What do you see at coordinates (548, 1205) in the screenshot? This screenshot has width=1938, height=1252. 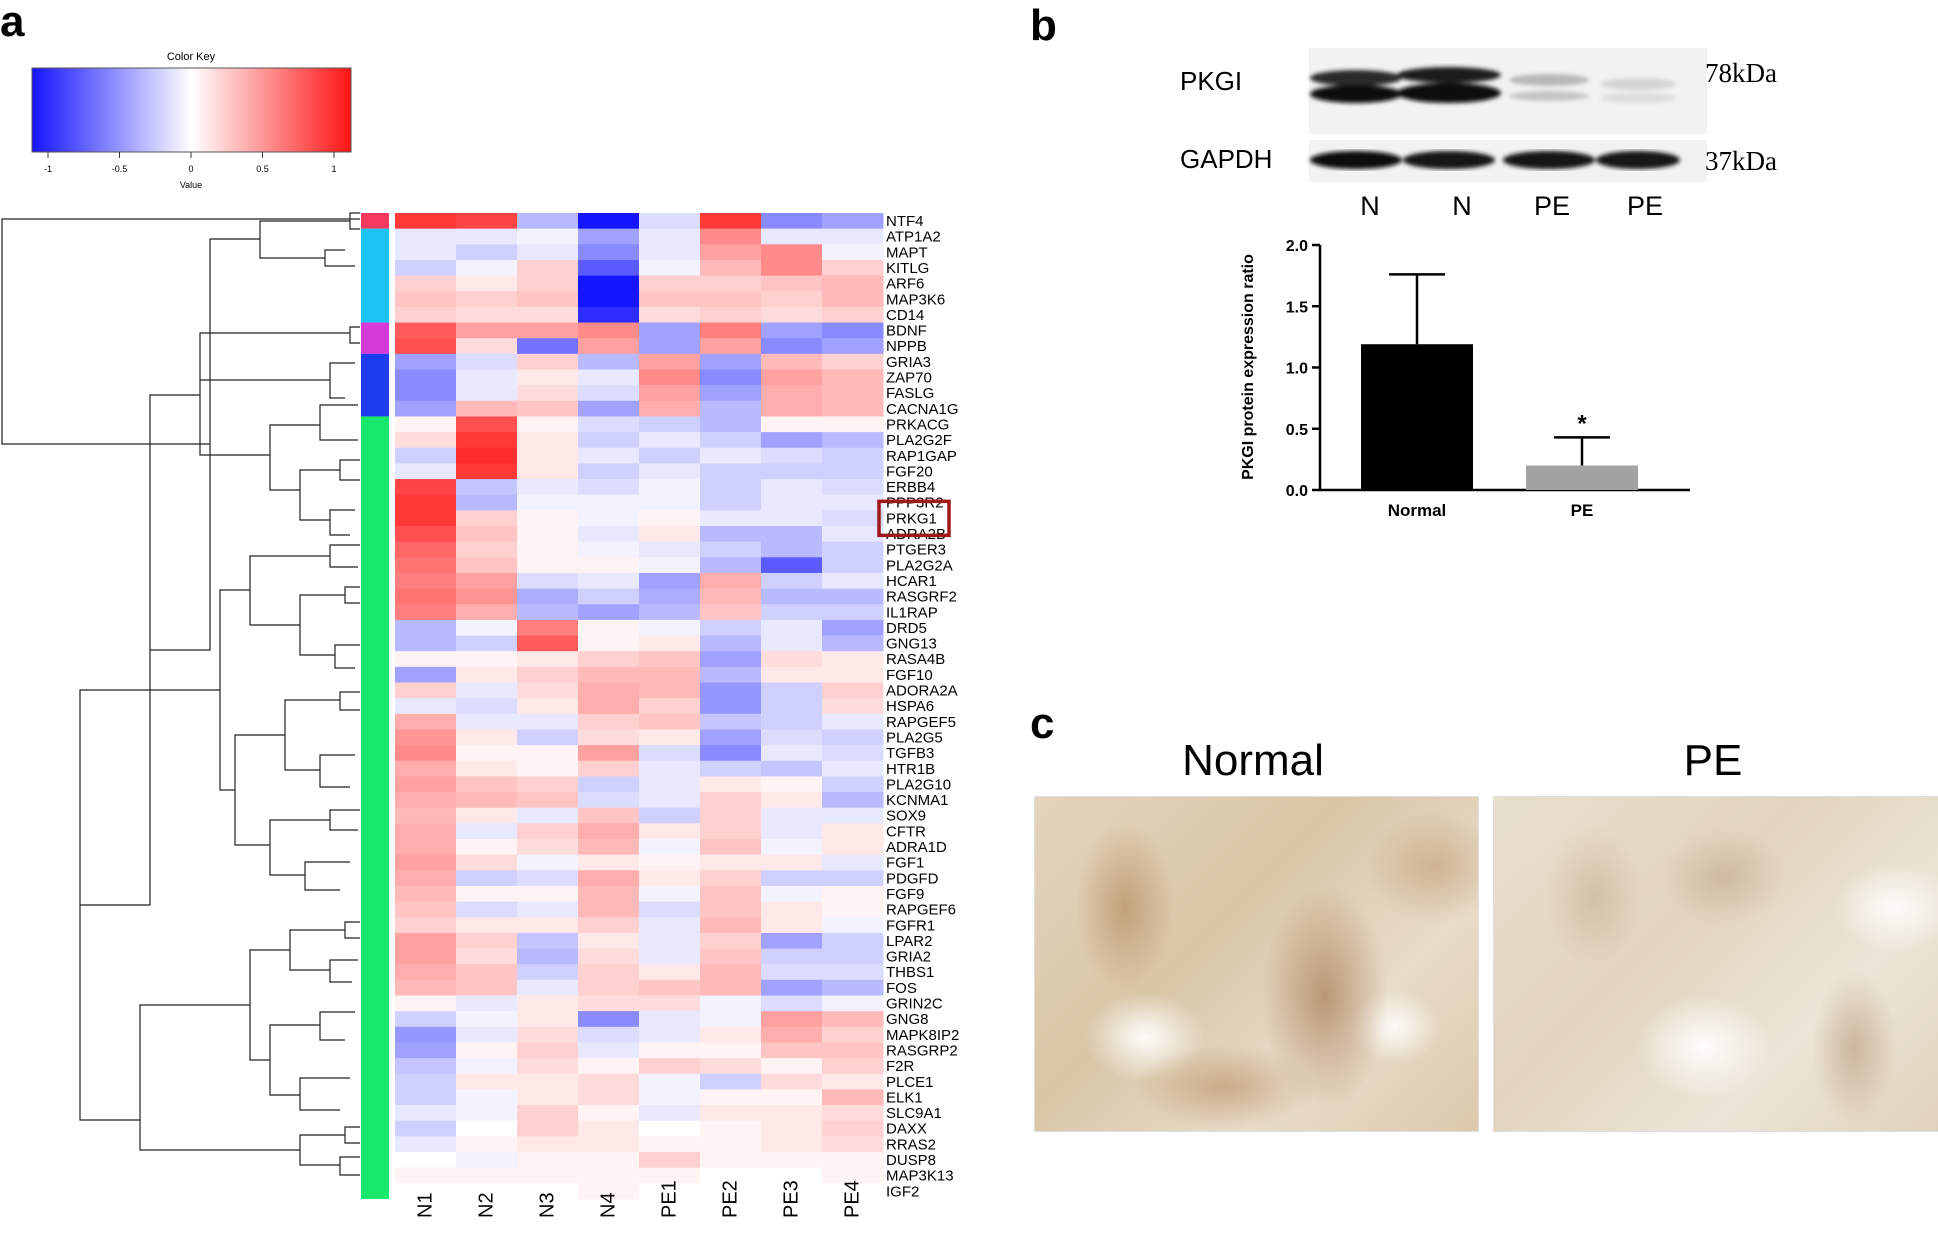 I see `column-label: N3` at bounding box center [548, 1205].